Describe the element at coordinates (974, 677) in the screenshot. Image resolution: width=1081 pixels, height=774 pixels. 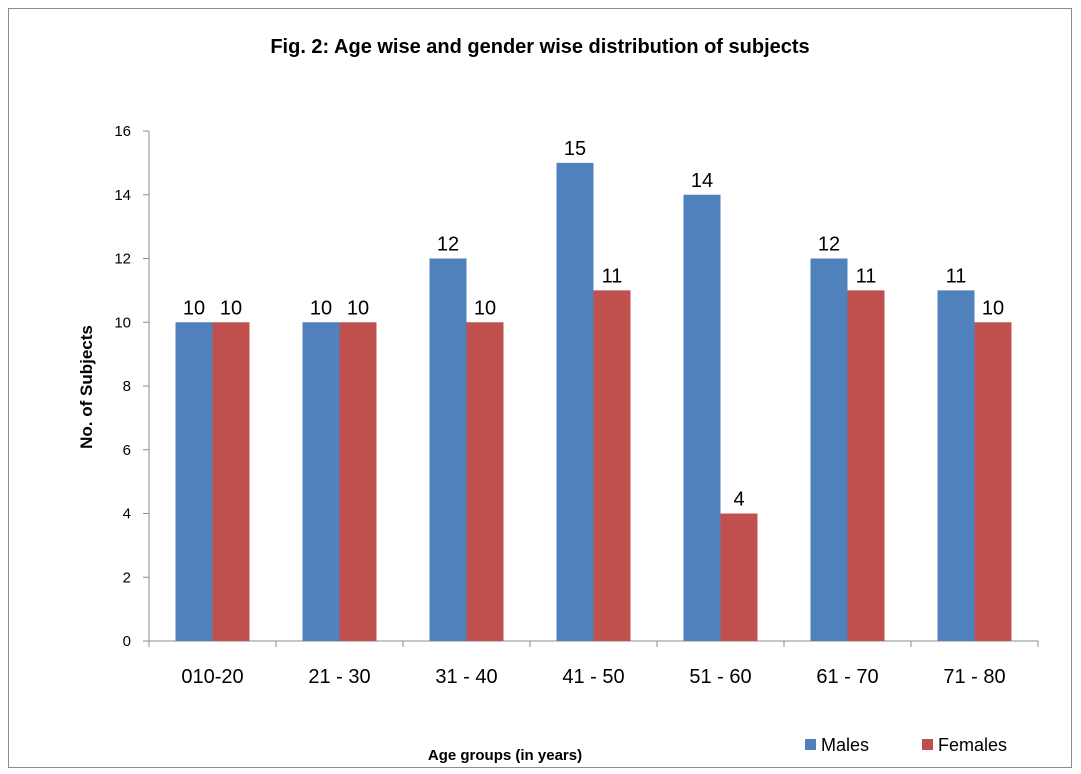
I see `x-tick-label: 71 - 80` at that location.